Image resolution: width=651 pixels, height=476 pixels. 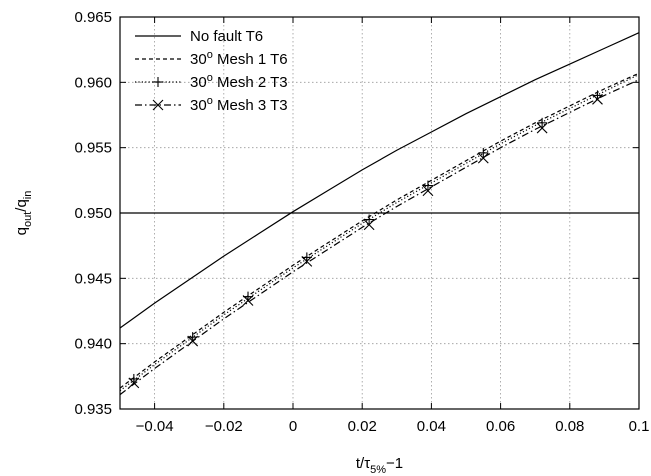 What do you see at coordinates (93, 409) in the screenshot?
I see `y-tick-label: 0.935` at bounding box center [93, 409].